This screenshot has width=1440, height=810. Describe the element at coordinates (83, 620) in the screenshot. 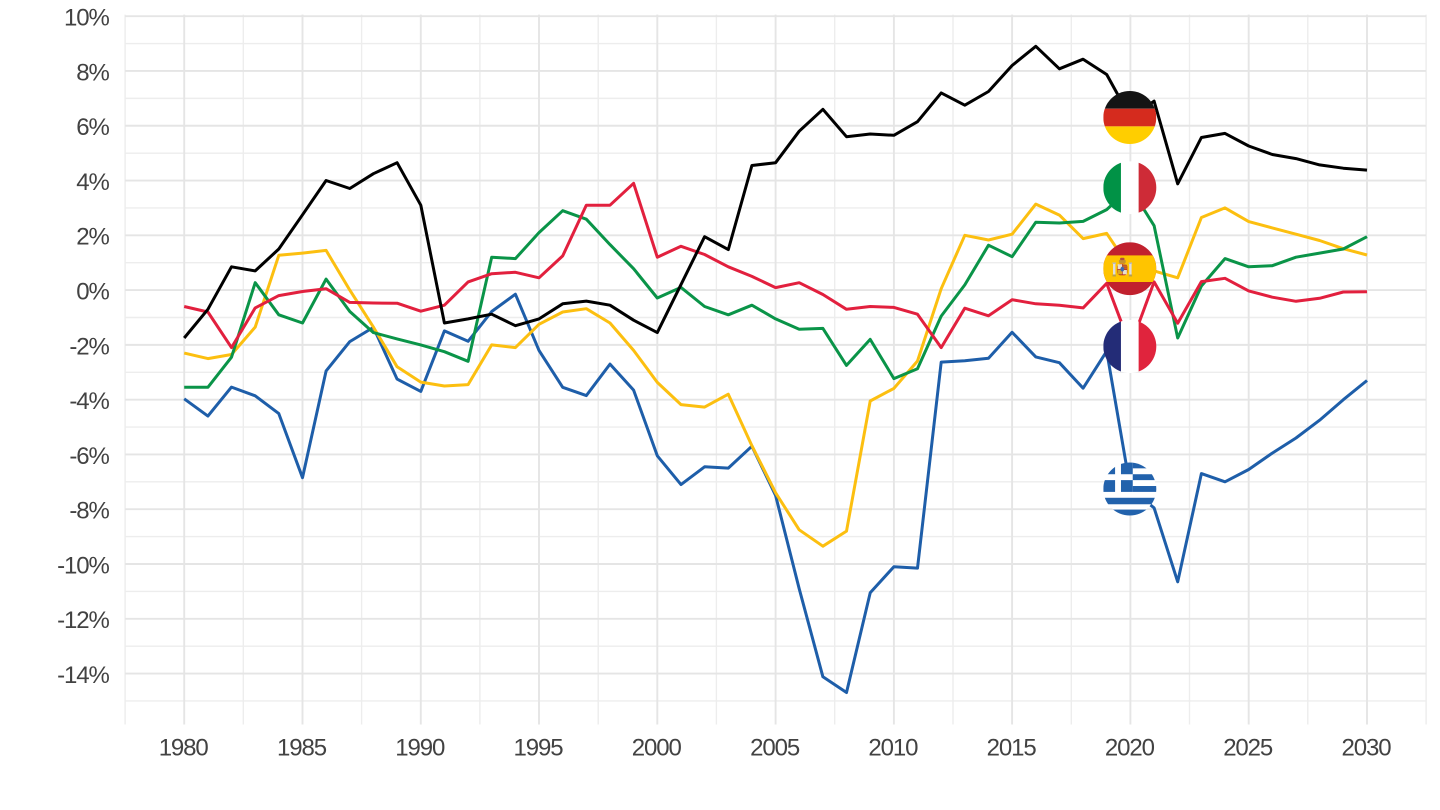

I see `svg-text: -12%` at that location.